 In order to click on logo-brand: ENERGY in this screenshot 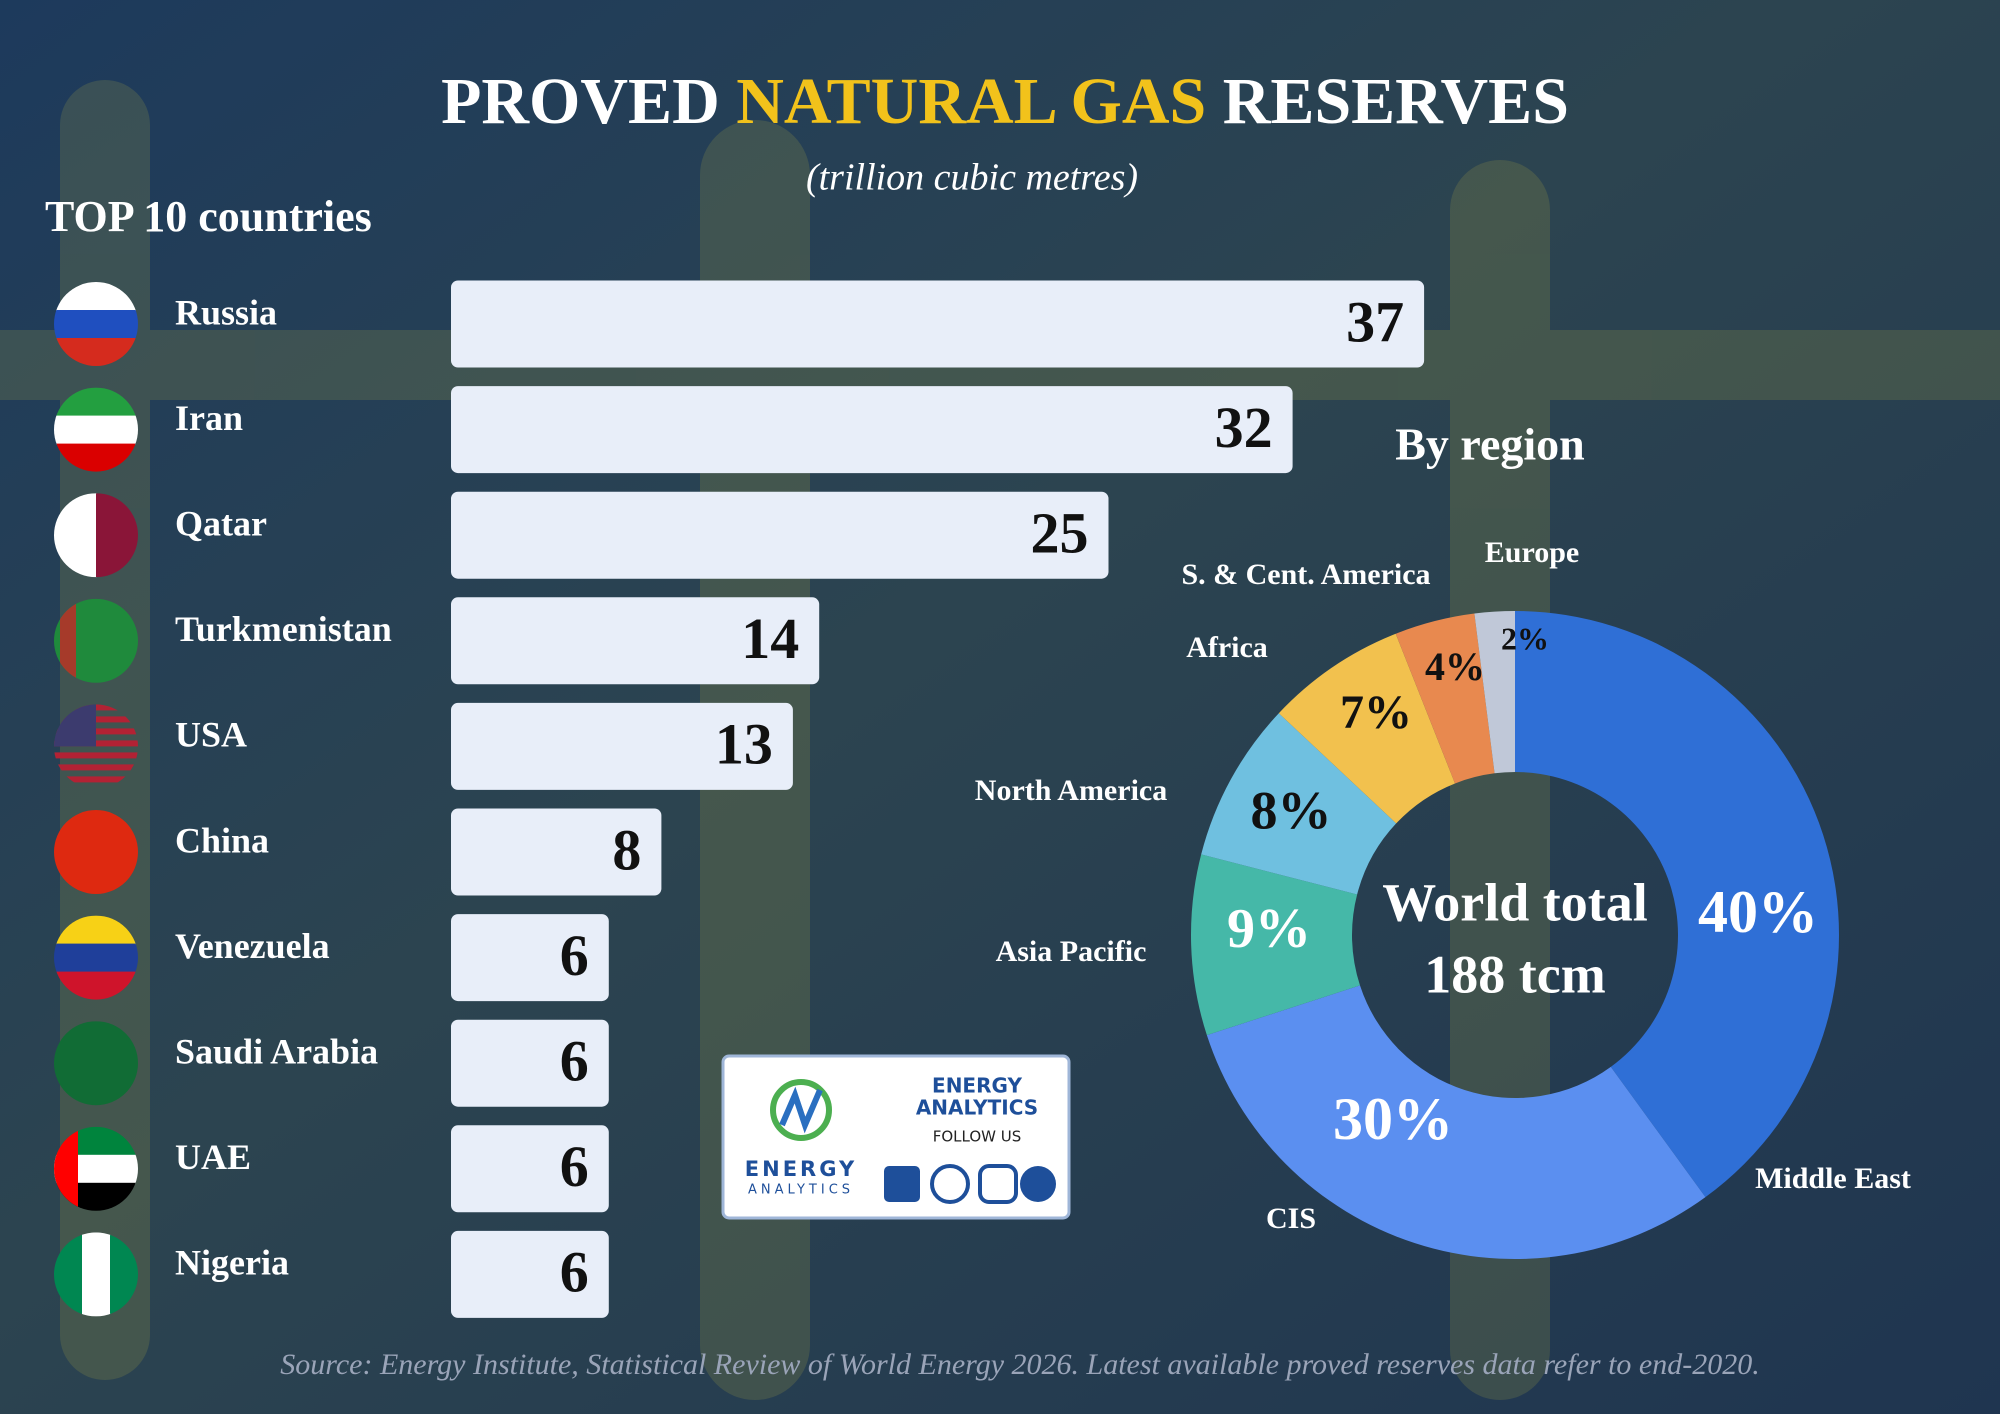, I will do `click(801, 1169)`.